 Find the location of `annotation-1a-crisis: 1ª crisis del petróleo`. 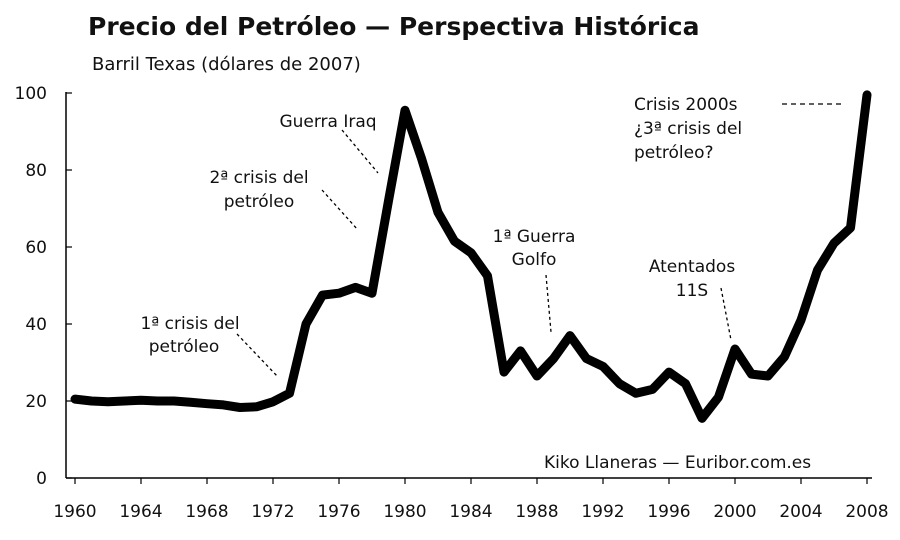

annotation-1a-crisis: 1ª crisis del petróleo is located at coordinates (209, 346).